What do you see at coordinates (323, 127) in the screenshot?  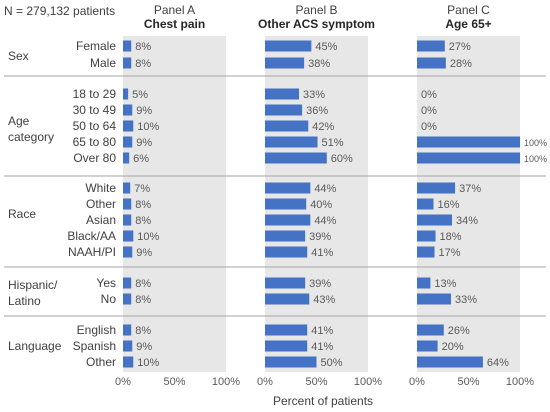 I see `data-label: 42%` at bounding box center [323, 127].